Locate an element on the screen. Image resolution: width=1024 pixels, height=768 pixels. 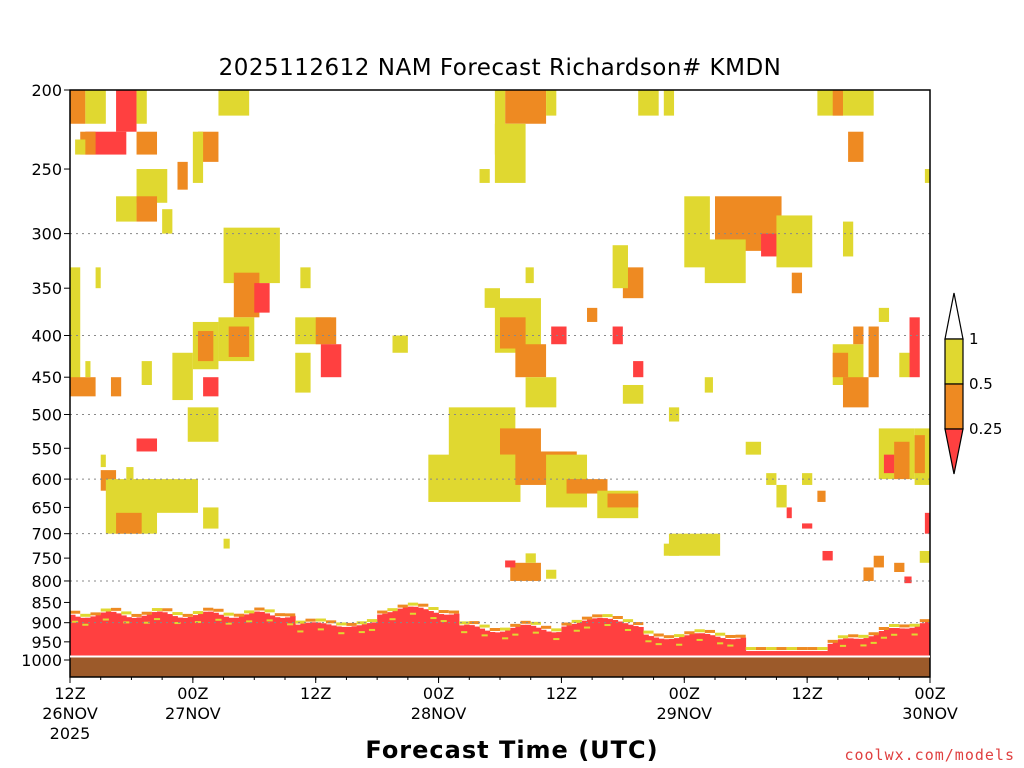
x-tick-label-time: 00Z is located at coordinates (438, 693).